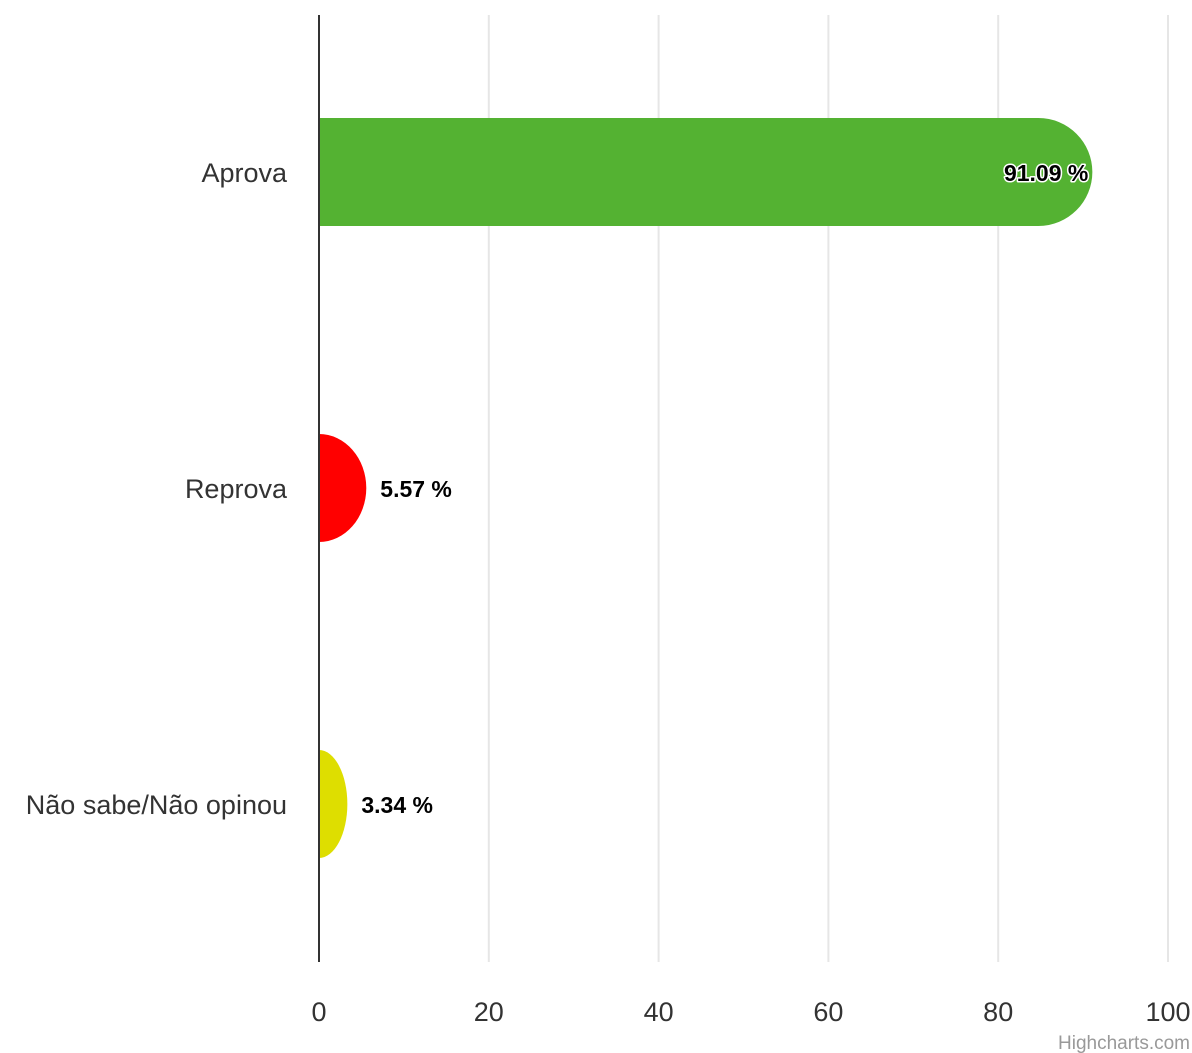 The image size is (1192, 1053). Describe the element at coordinates (318, 1012) in the screenshot. I see `x-tick-label-0: 0` at that location.